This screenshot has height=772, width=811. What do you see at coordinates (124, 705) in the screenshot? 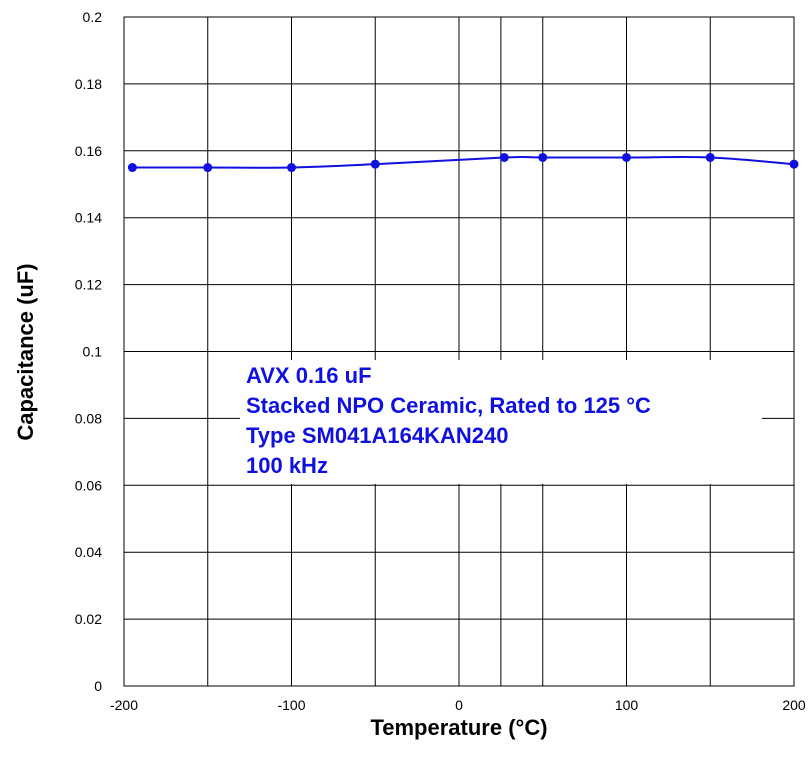
I see `x-tick-label: -200` at bounding box center [124, 705].